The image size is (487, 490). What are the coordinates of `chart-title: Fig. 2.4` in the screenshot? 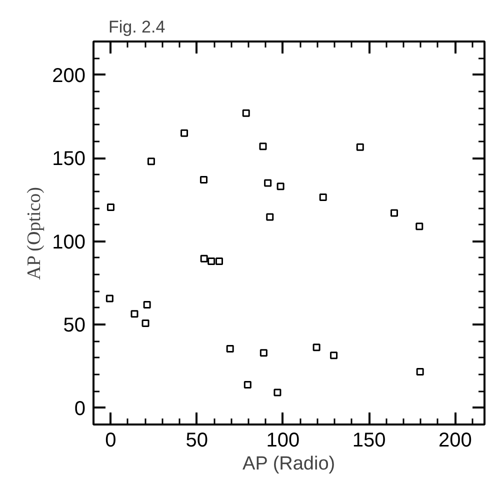 It's located at (137, 27).